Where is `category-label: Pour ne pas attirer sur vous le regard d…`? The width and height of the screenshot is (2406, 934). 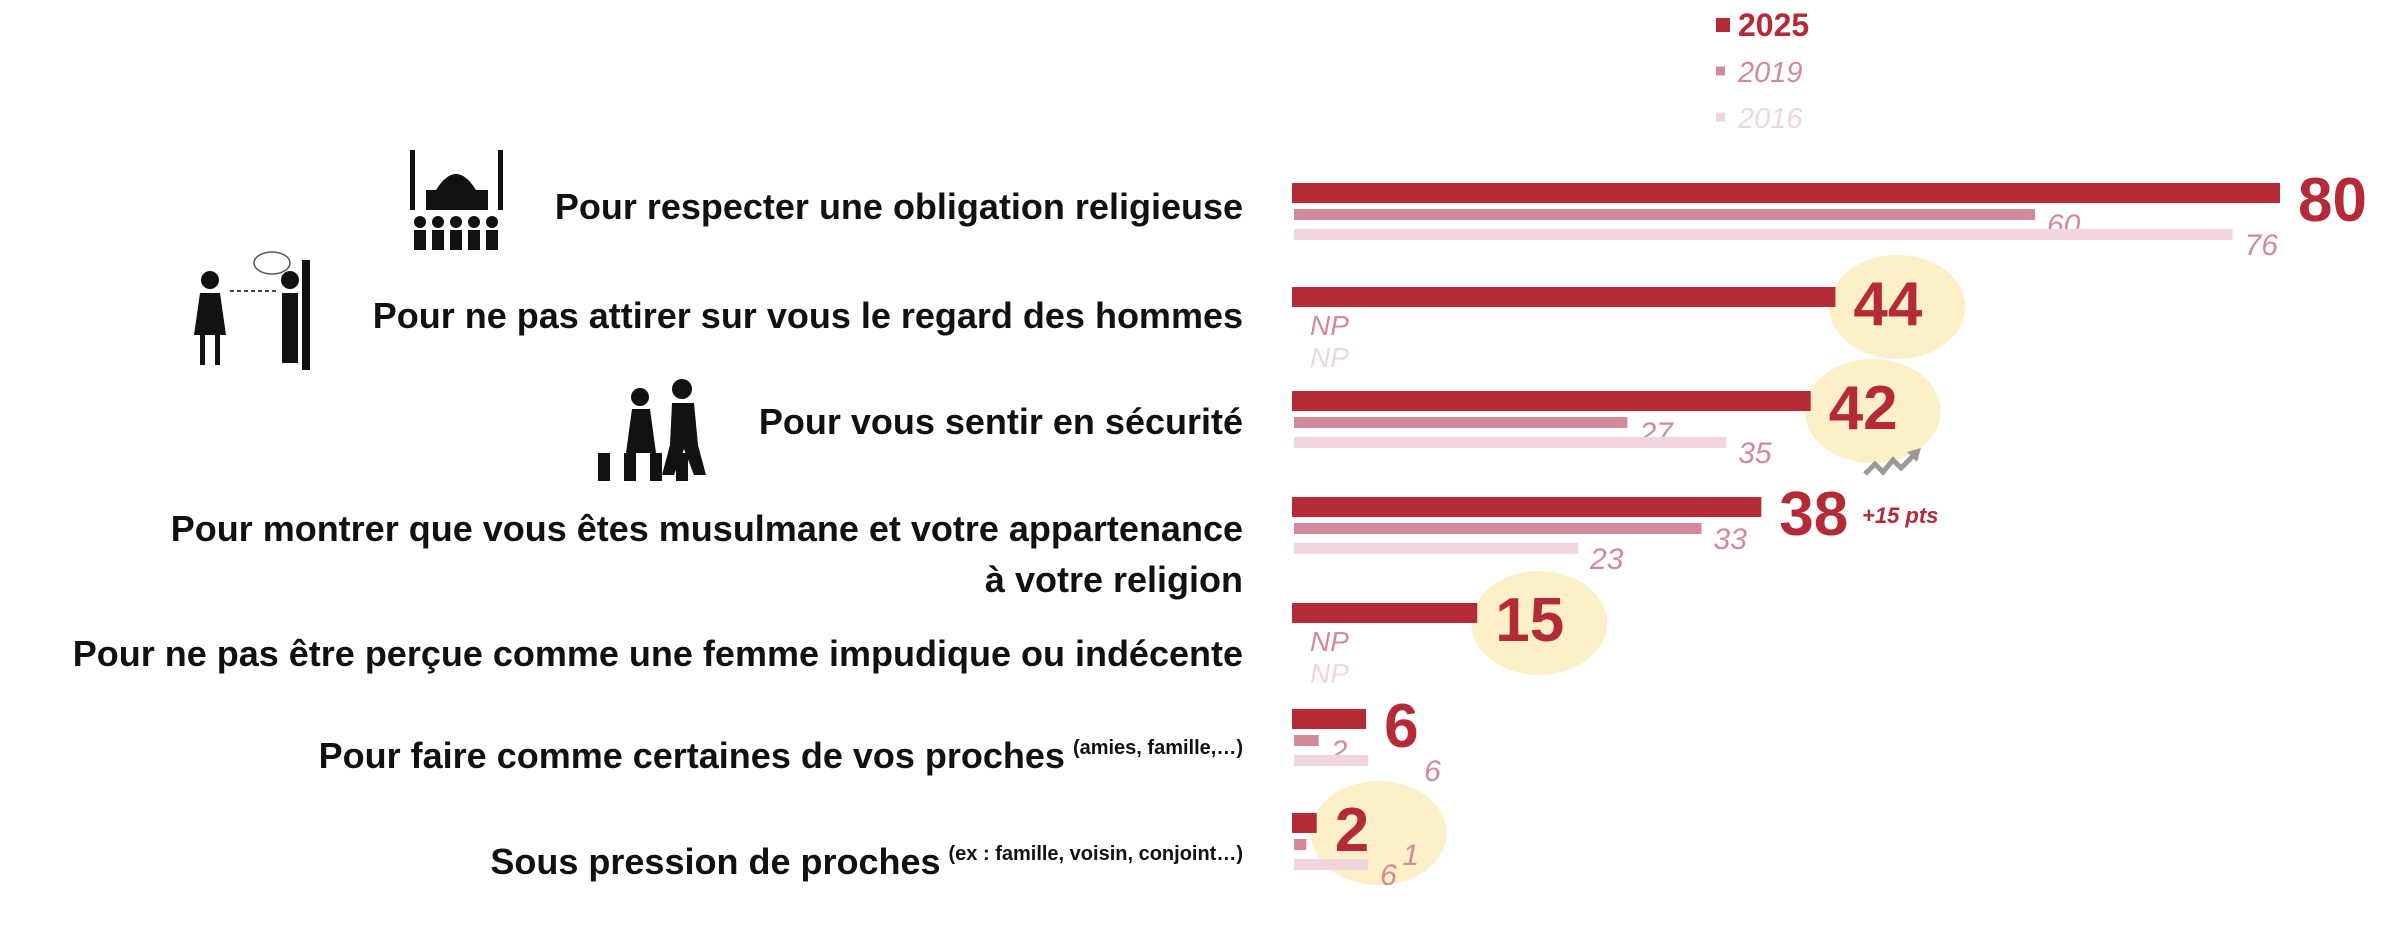
category-label: Pour ne pas attirer sur vous le regard d… is located at coordinates (808, 315).